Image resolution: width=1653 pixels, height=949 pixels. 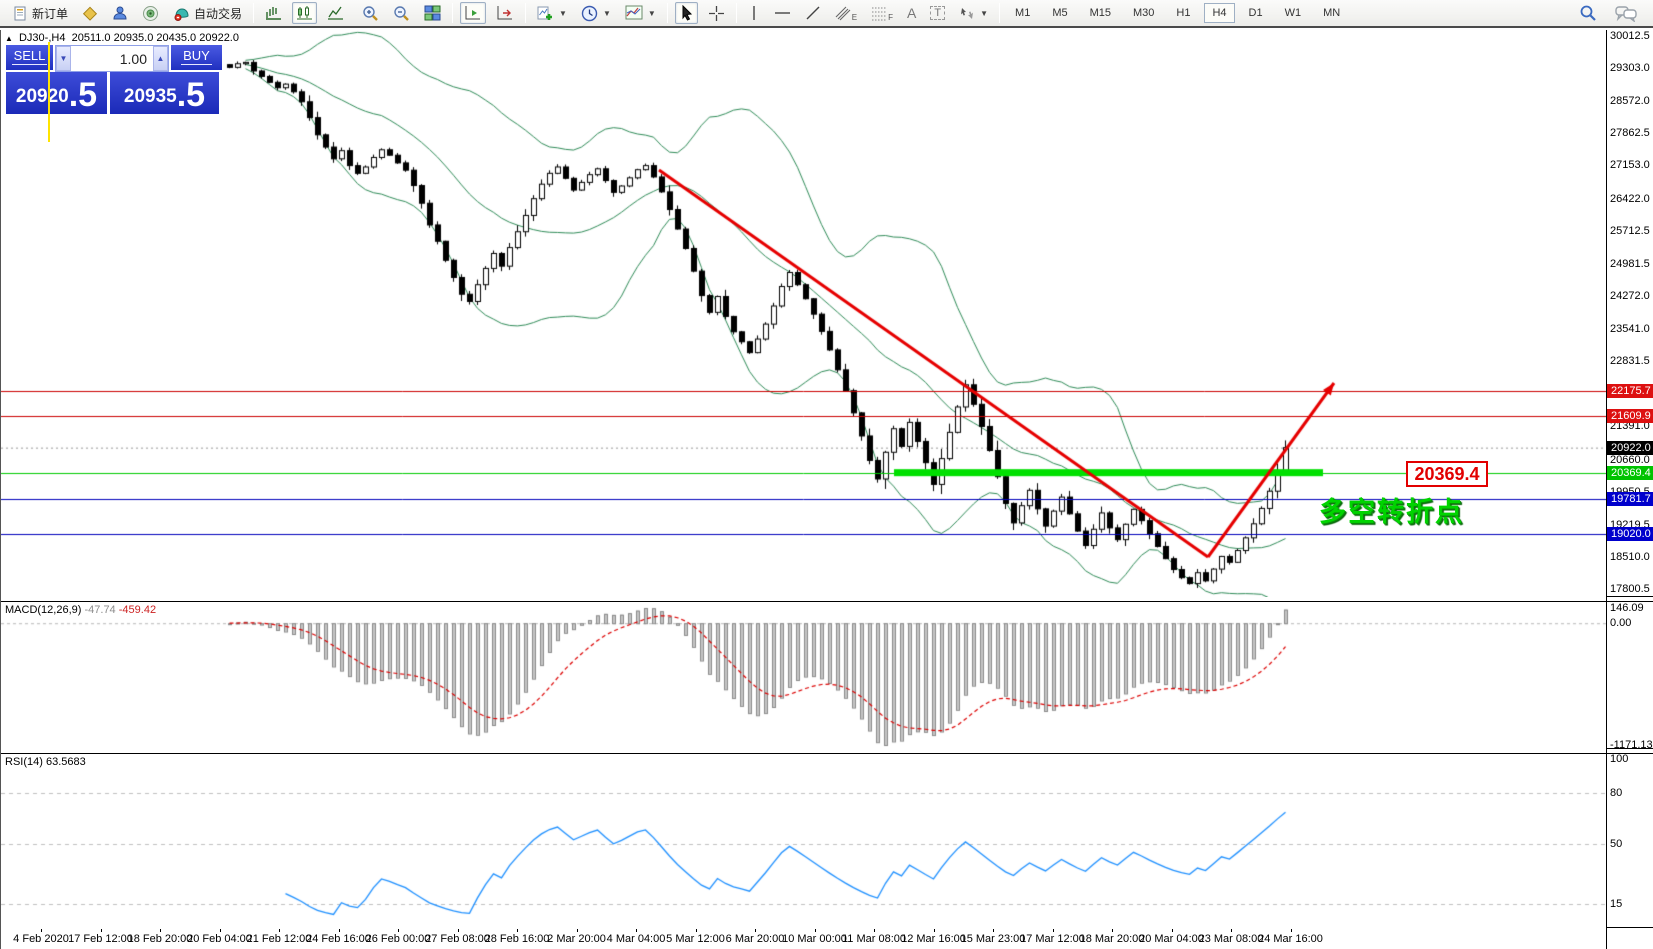 I want to click on templates-button: ▼, so click(x=640, y=13).